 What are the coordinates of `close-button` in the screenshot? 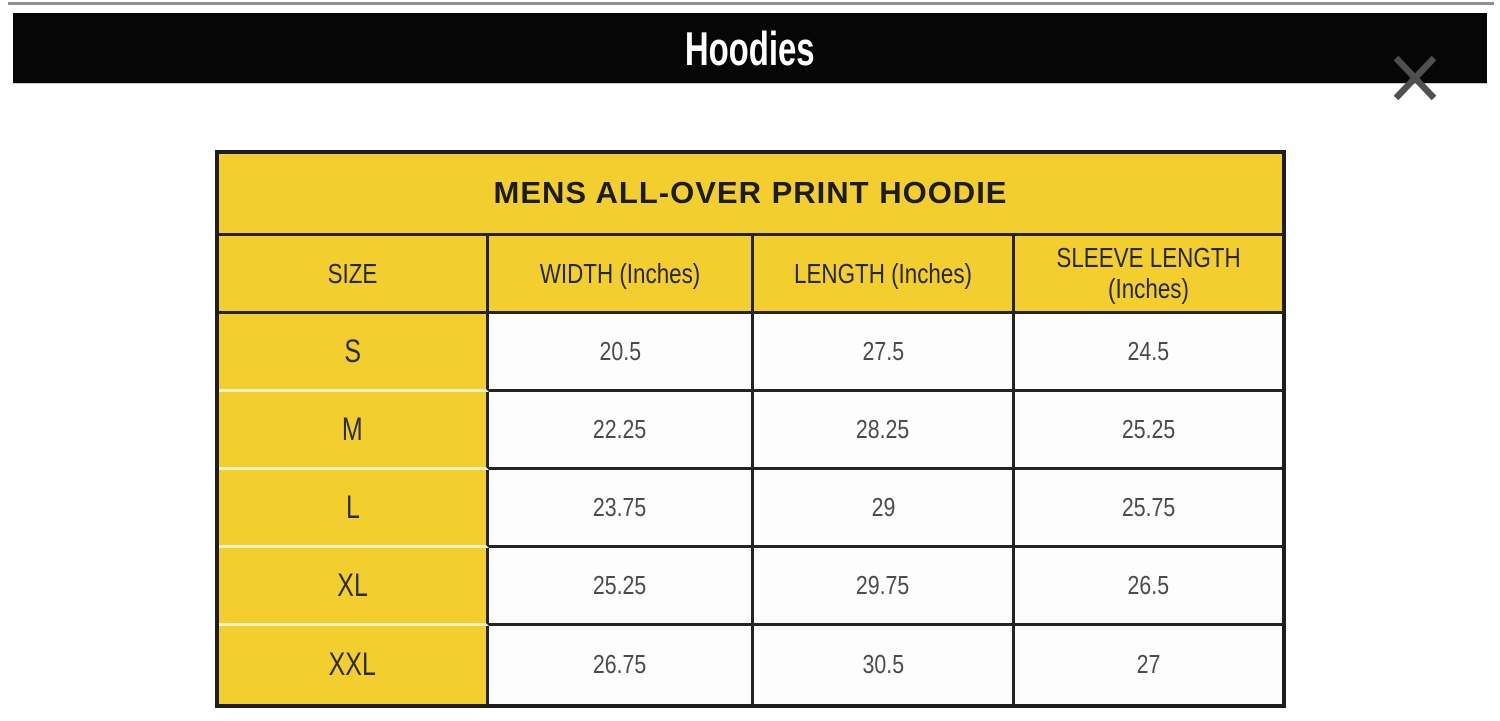 It's located at (1415, 78).